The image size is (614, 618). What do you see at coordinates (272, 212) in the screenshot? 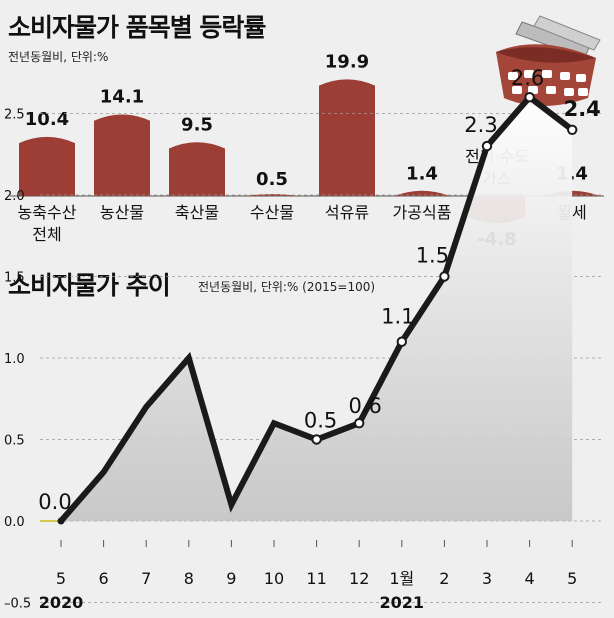
I see `bar-category-label: 수산물` at bounding box center [272, 212].